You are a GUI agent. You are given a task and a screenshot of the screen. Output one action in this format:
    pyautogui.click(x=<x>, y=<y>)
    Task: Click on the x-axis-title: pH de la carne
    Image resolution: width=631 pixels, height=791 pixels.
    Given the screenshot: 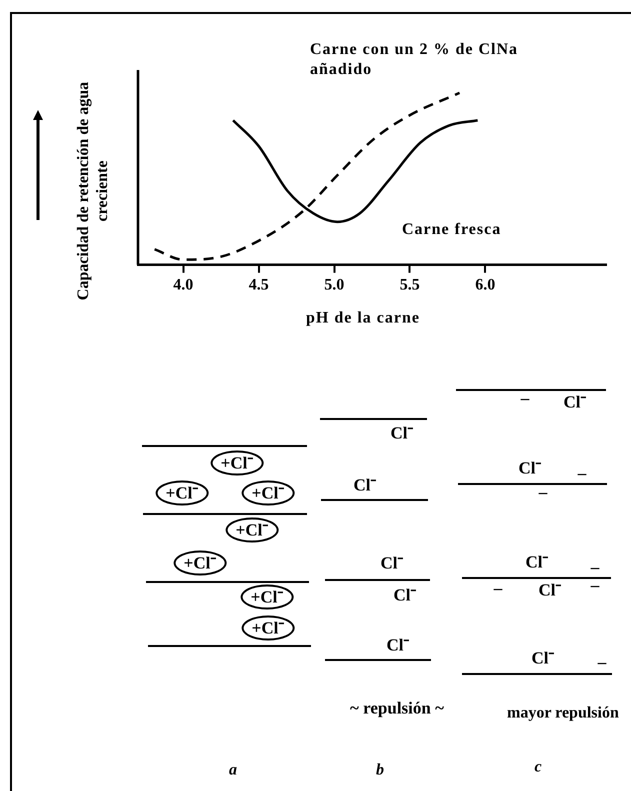 What is the action you would take?
    pyautogui.click(x=363, y=318)
    